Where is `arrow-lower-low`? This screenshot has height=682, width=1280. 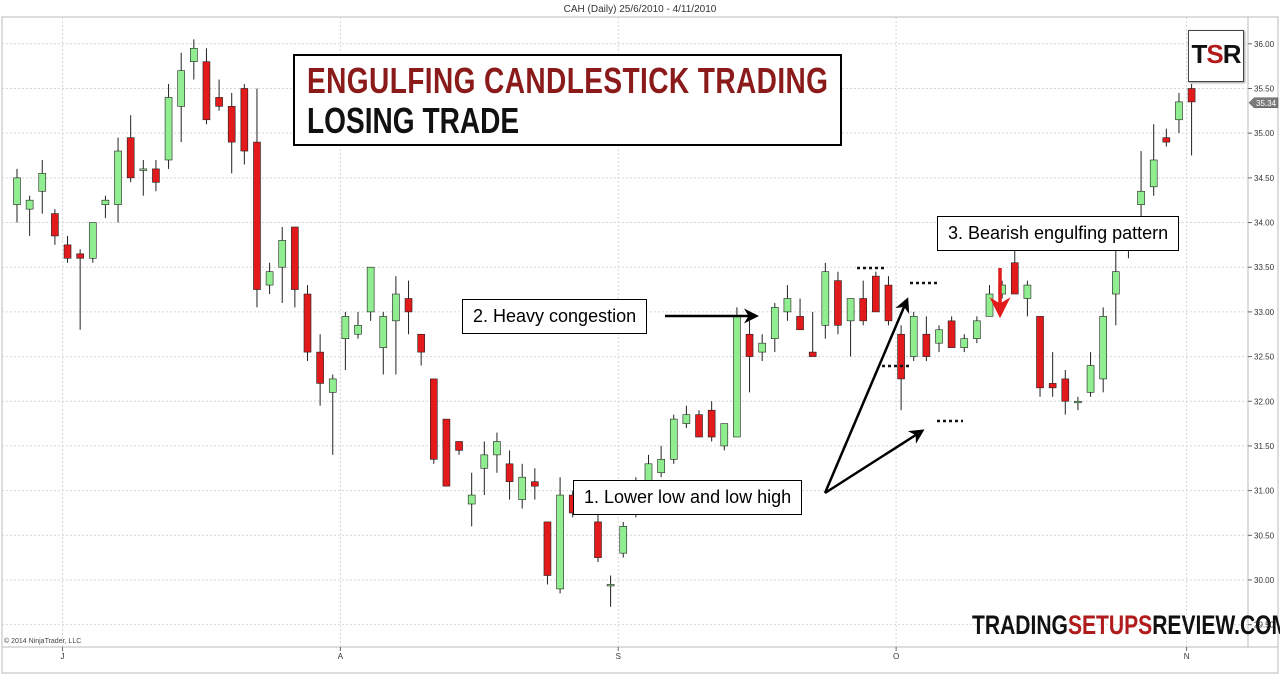 arrow-lower-low is located at coordinates (874, 462).